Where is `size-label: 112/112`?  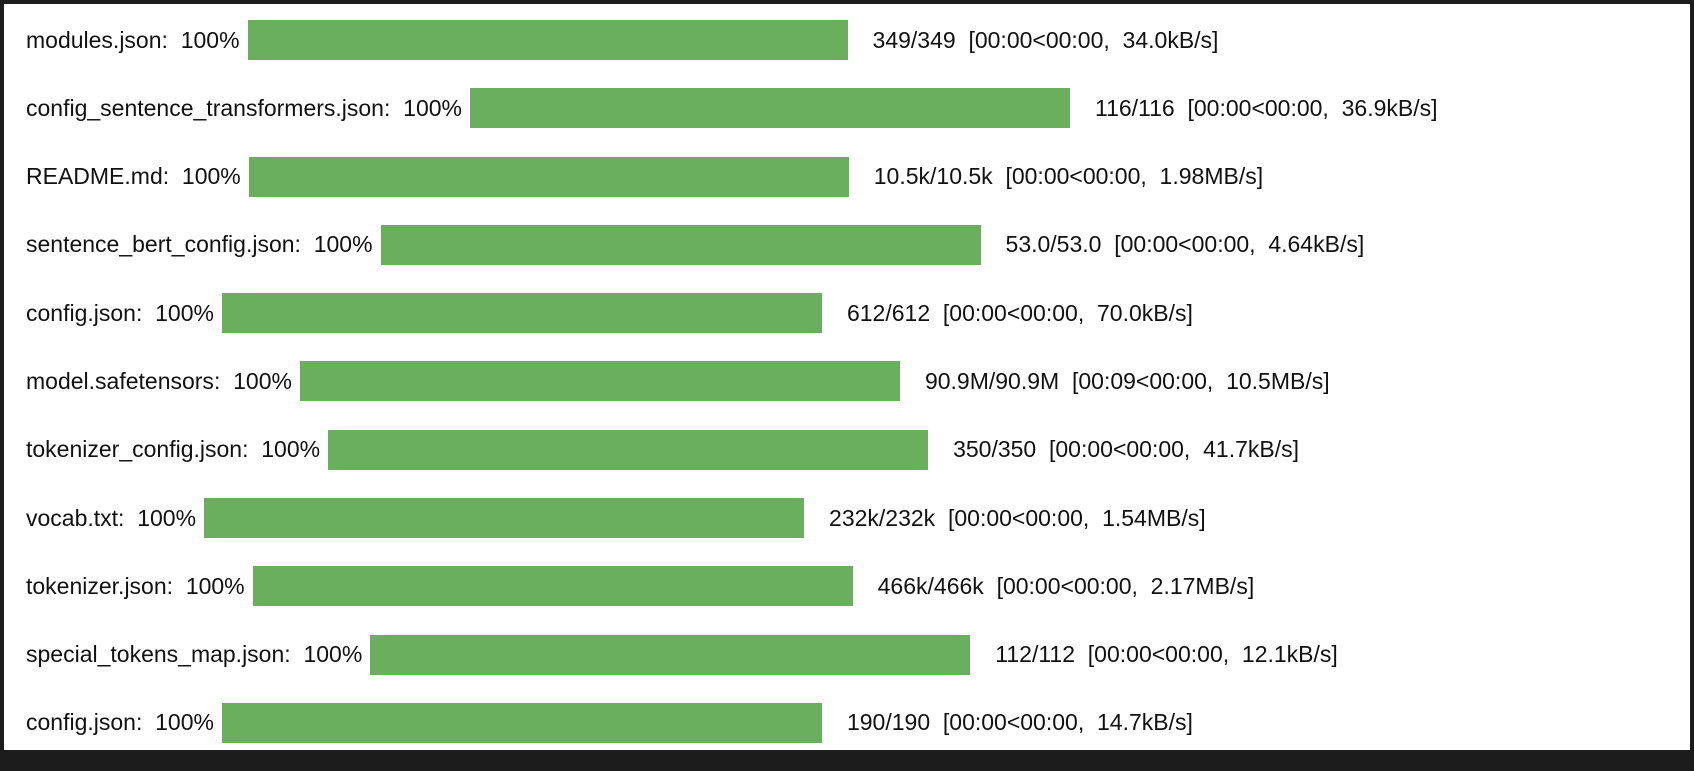
size-label: 112/112 is located at coordinates (1035, 654).